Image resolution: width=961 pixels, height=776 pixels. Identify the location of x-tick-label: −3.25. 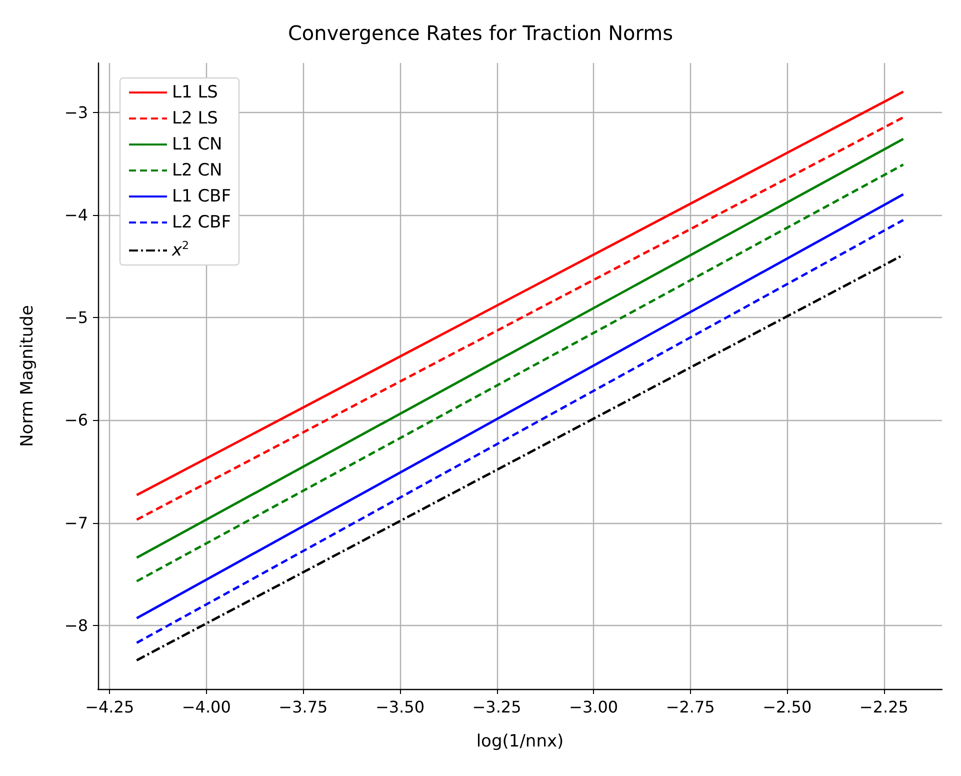
(497, 707).